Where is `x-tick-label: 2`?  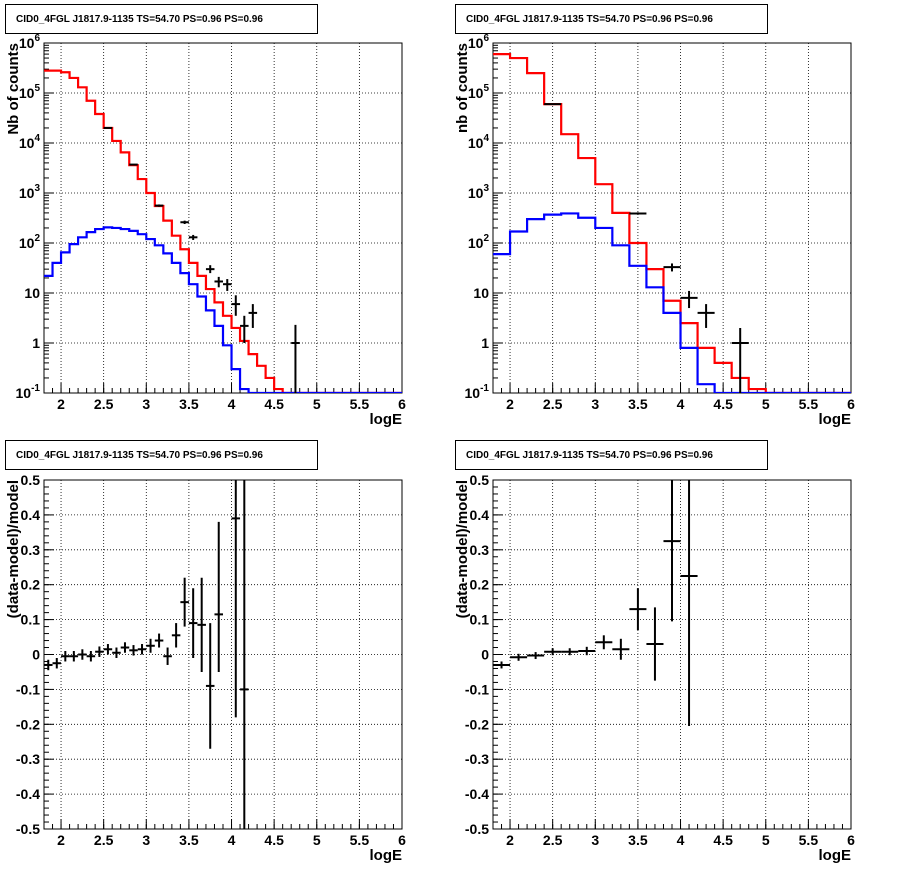
x-tick-label: 2 is located at coordinates (61, 404).